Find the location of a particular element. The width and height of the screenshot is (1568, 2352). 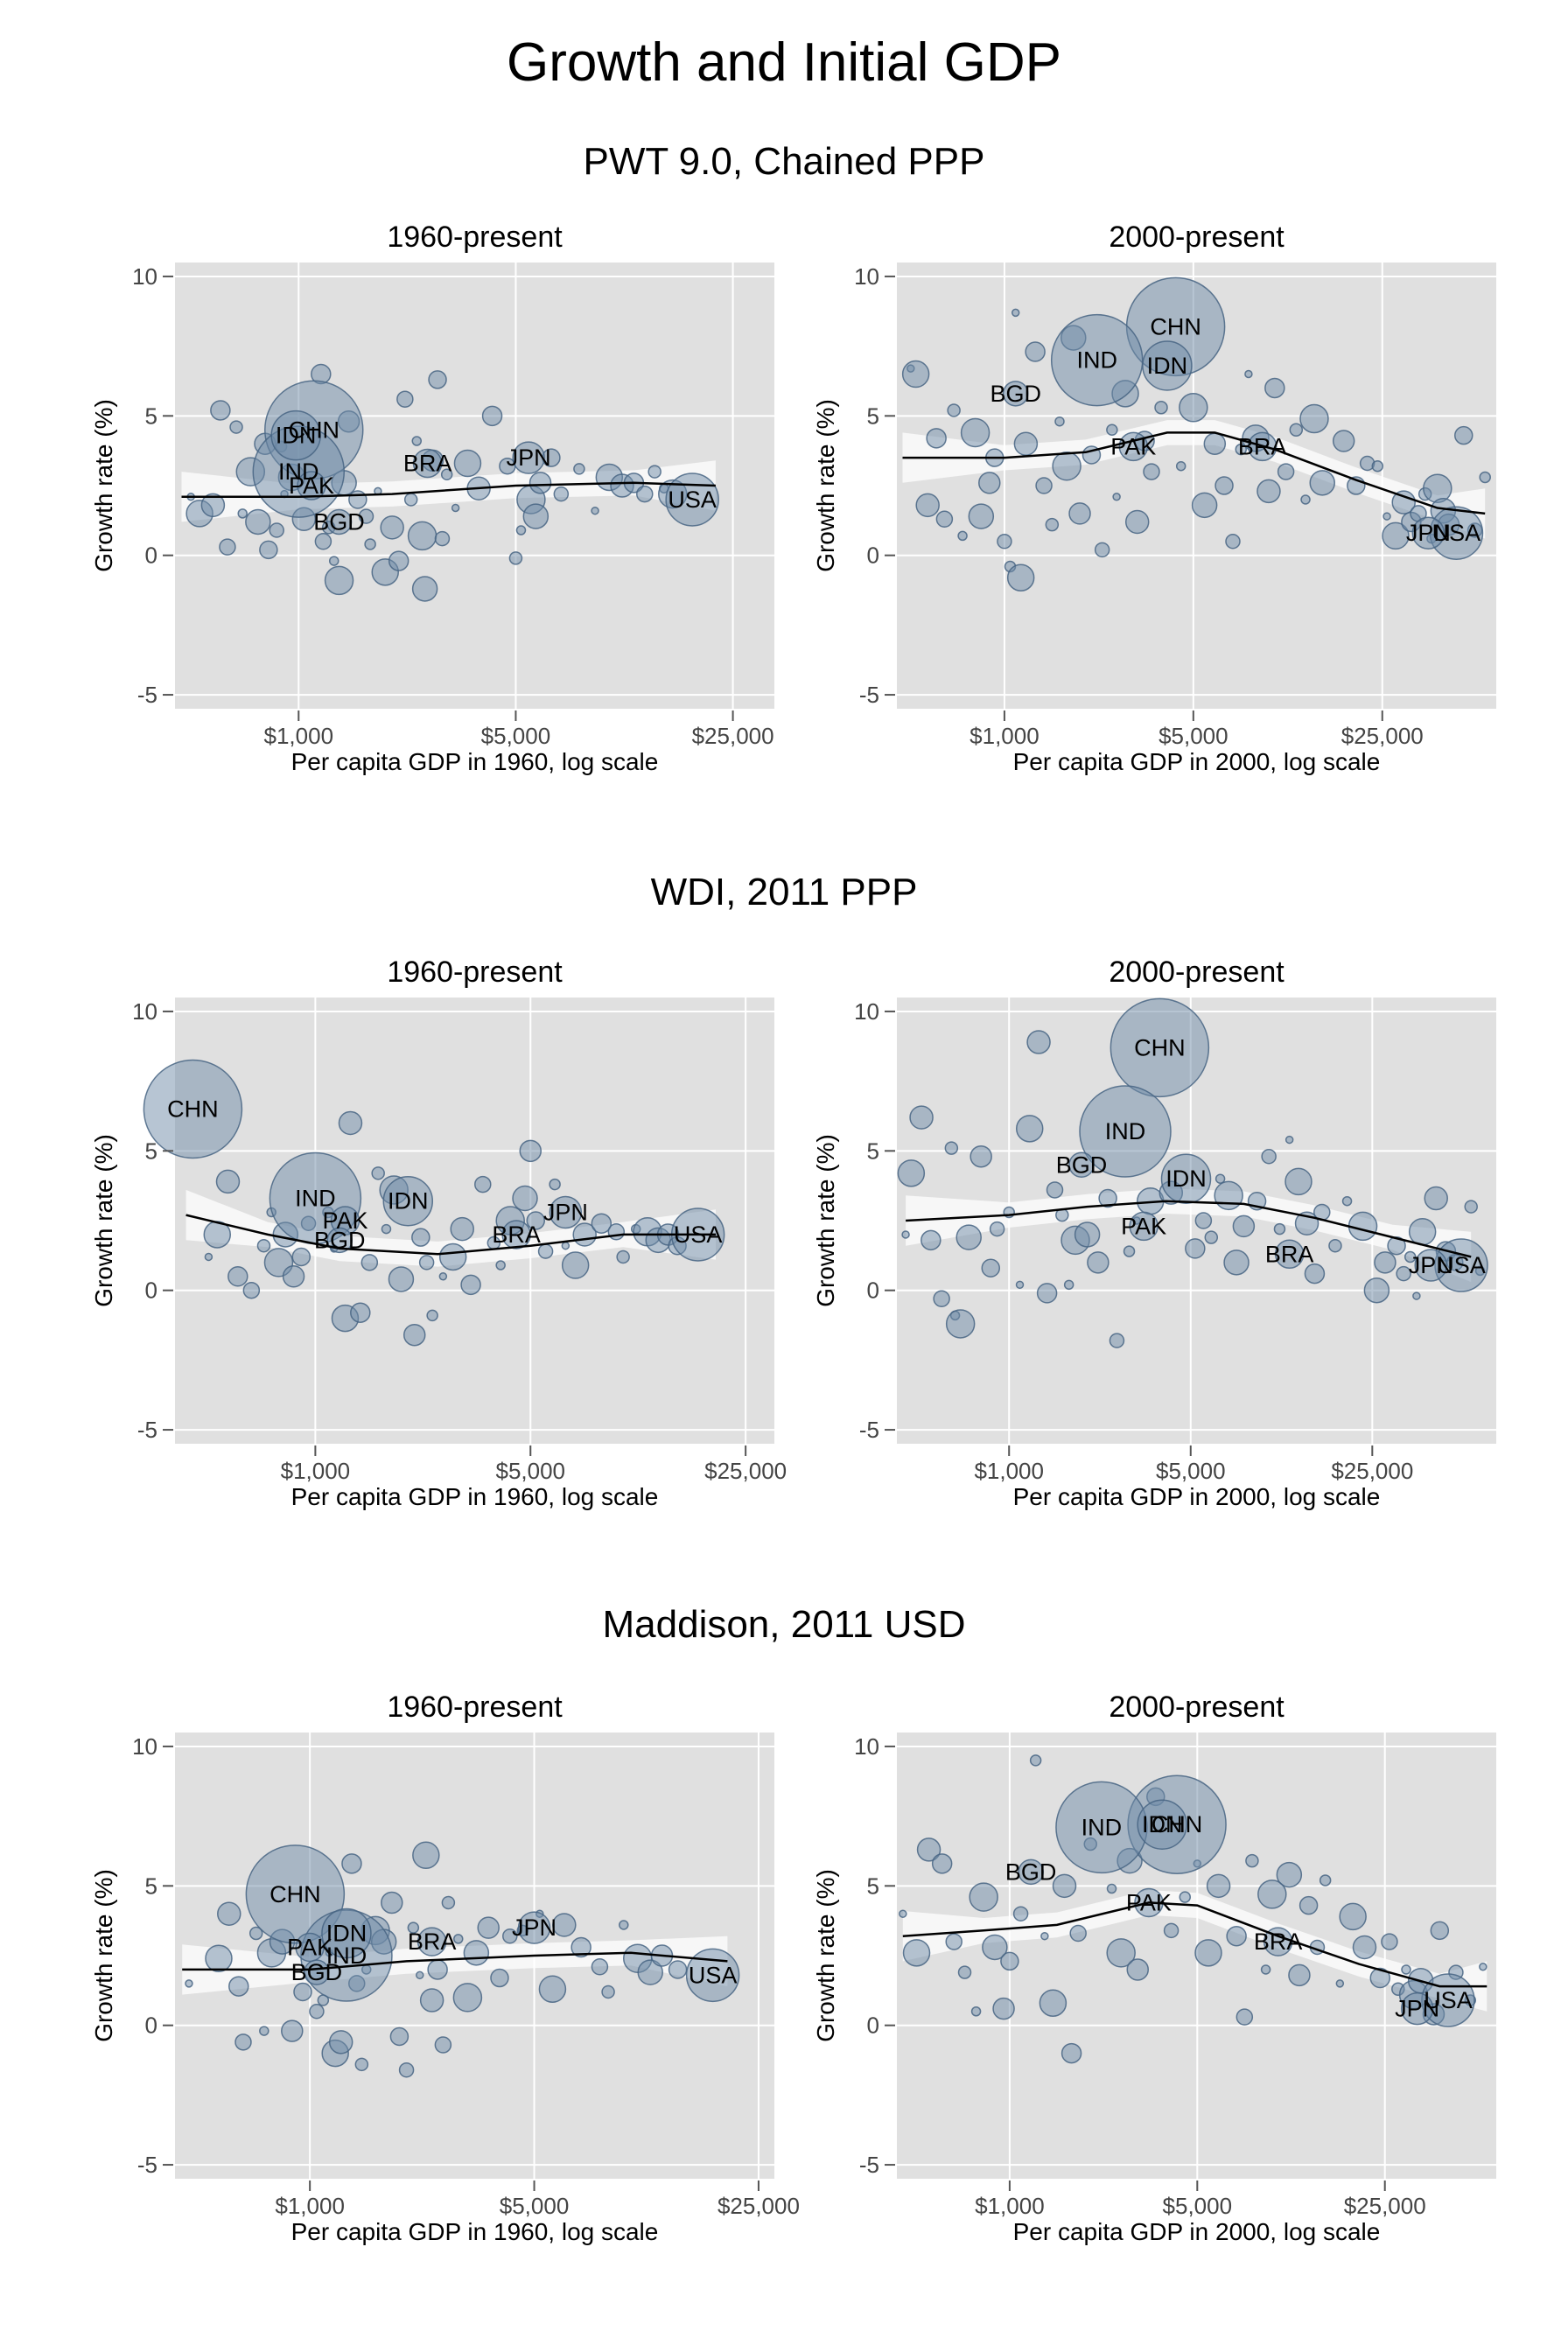

section-title-maddison: Maddison, 2011 USD is located at coordinates (784, 1624).